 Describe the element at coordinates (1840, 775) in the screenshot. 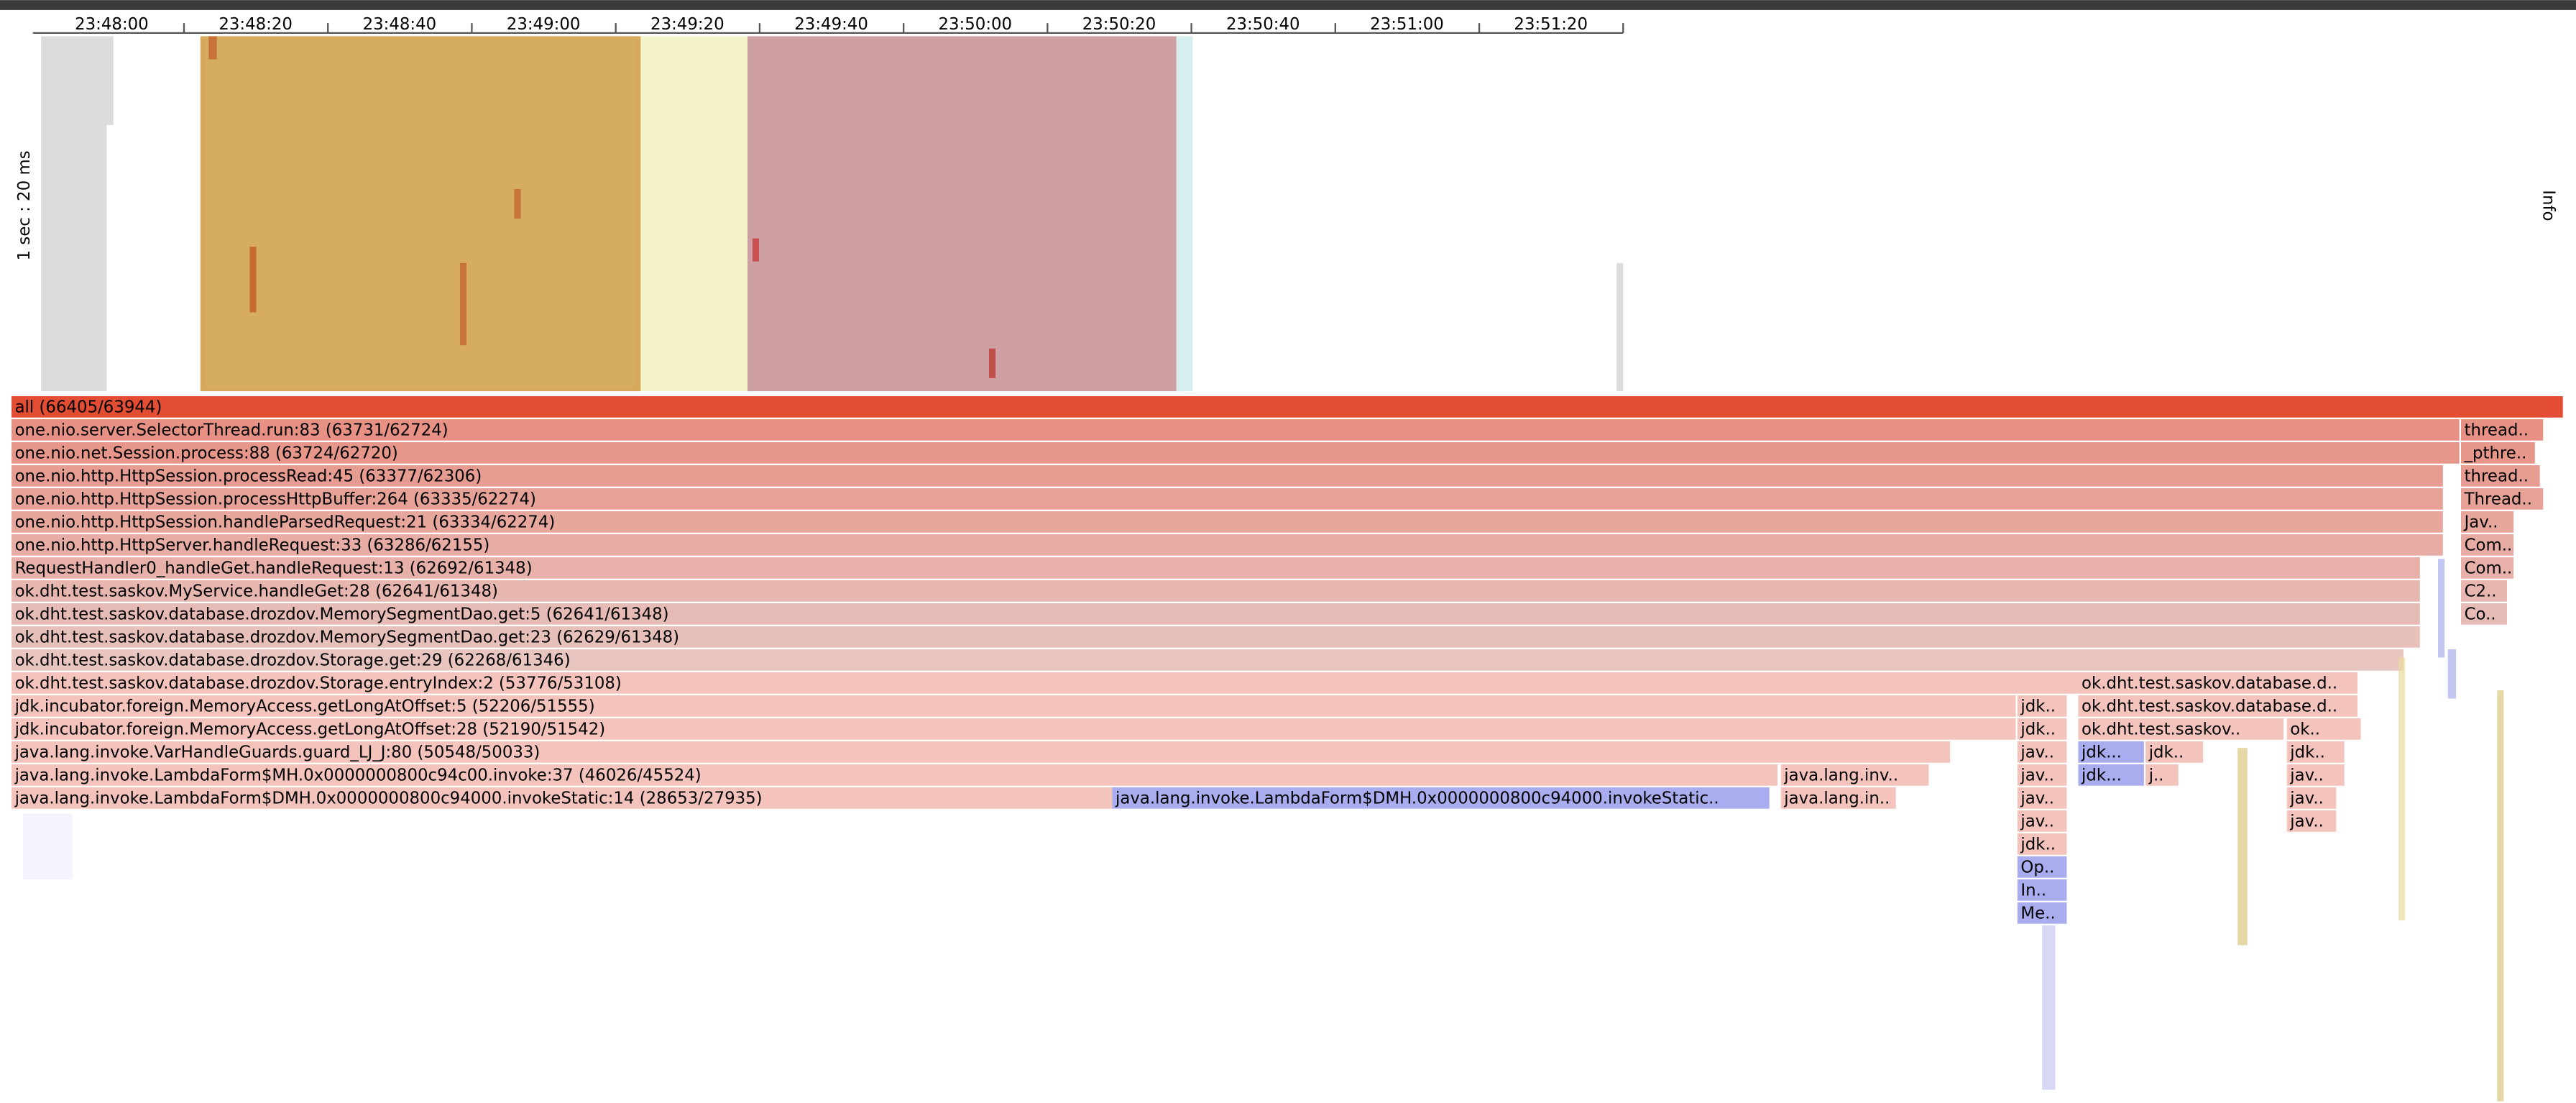

I see `flame-frame-label: java.lang.inv..` at that location.